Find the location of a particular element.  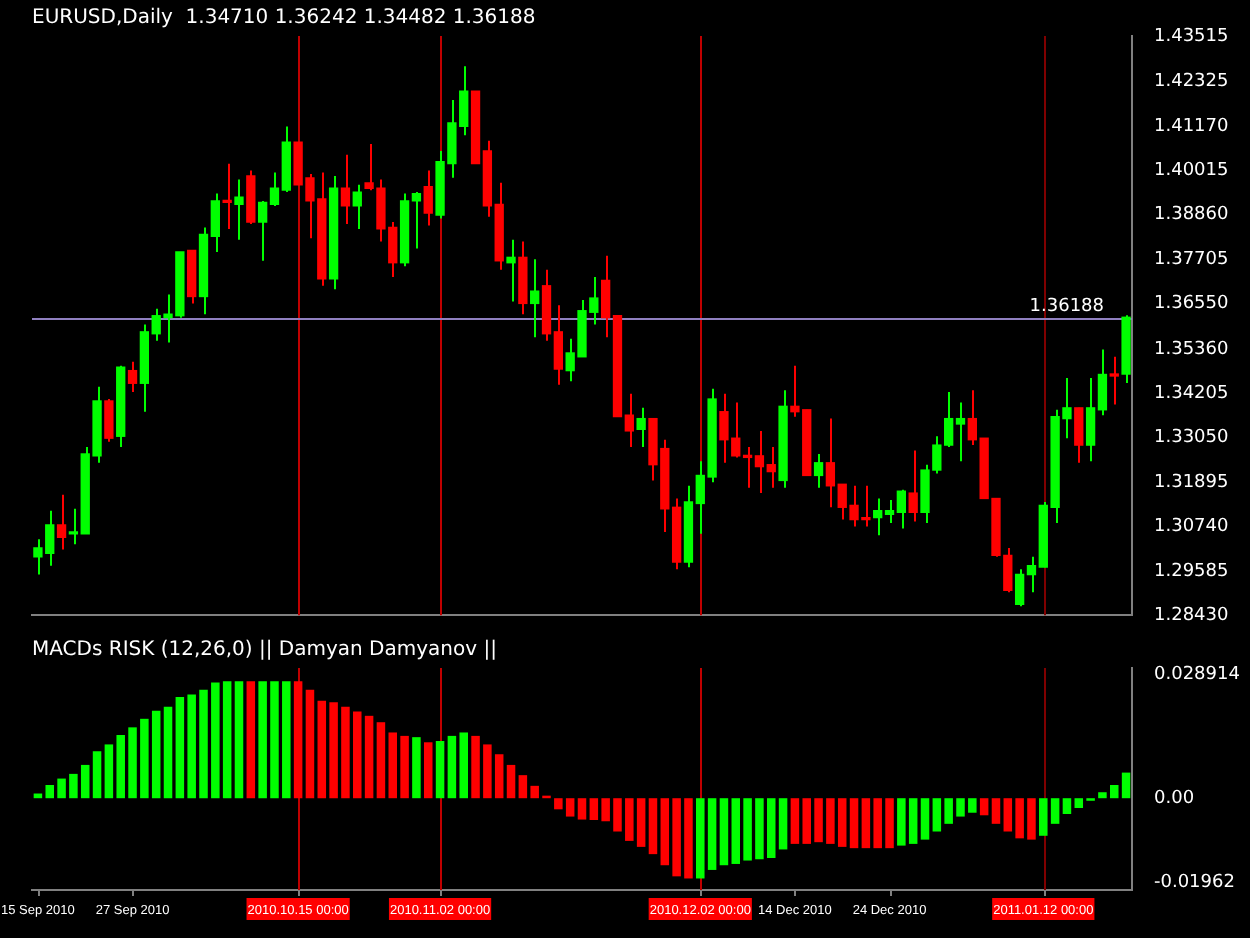

y-tick-label: 1.42325 is located at coordinates (1191, 82).